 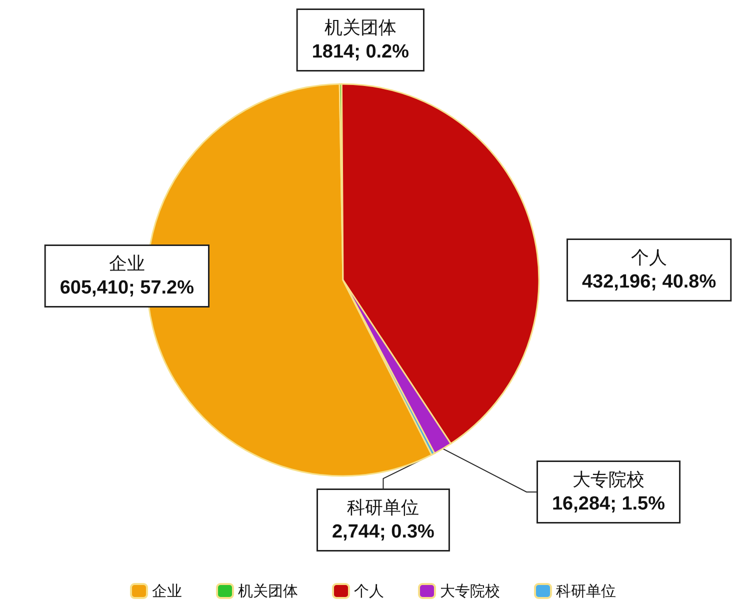 I want to click on legend-label: 机关团体, so click(x=268, y=591).